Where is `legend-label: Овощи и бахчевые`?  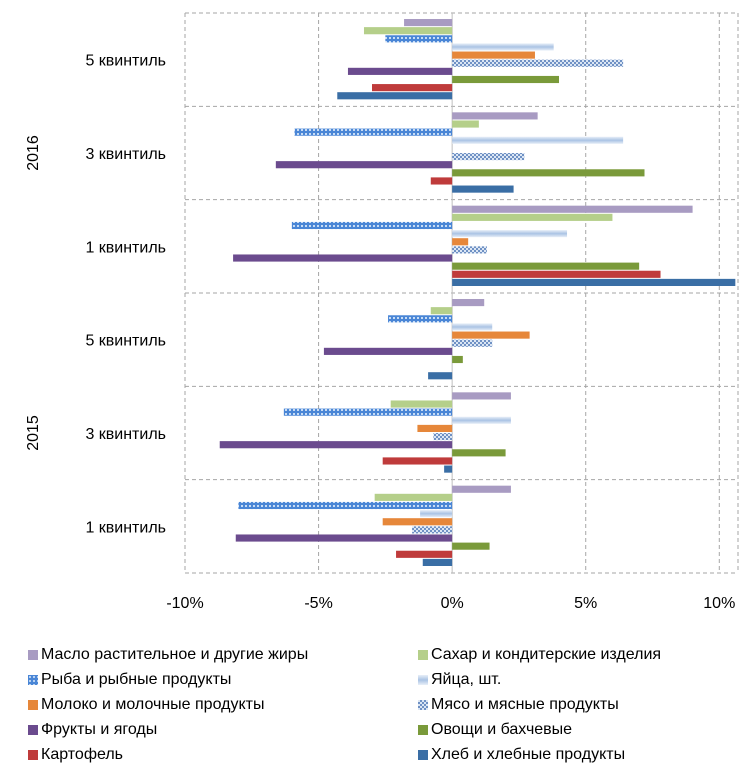
legend-label: Овощи и бахчевые is located at coordinates (502, 729).